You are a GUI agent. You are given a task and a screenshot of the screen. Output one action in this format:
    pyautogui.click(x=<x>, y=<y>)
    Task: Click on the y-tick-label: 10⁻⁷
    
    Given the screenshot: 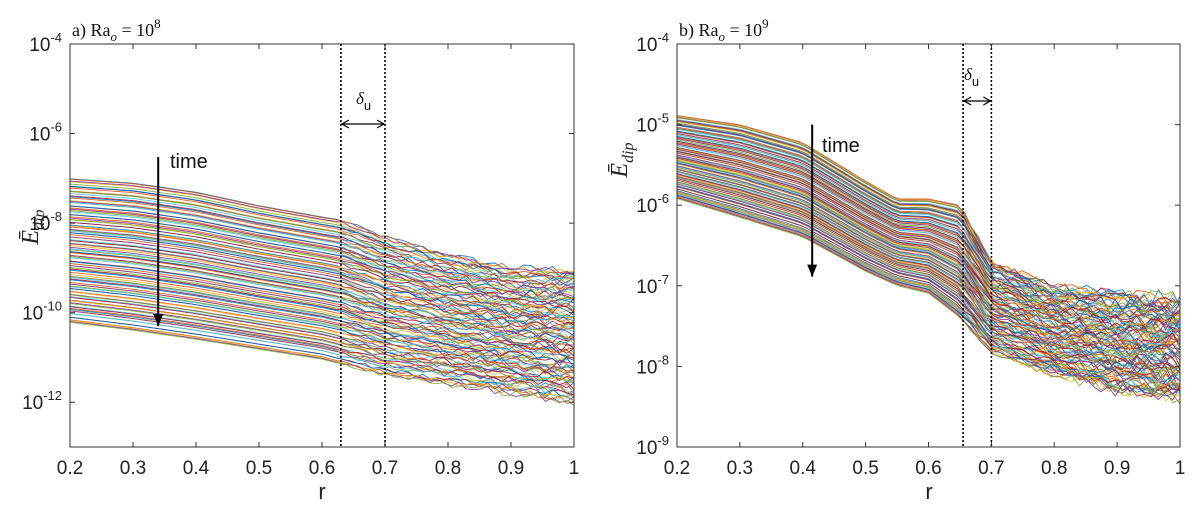 What is the action you would take?
    pyautogui.click(x=652, y=285)
    